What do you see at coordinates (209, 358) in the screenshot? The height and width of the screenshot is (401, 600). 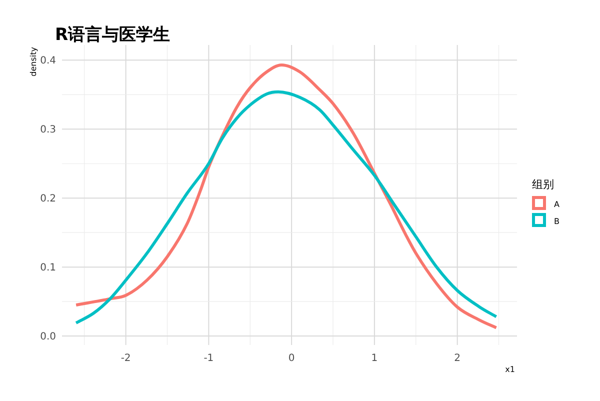 I see `x-tick-label: -1` at bounding box center [209, 358].